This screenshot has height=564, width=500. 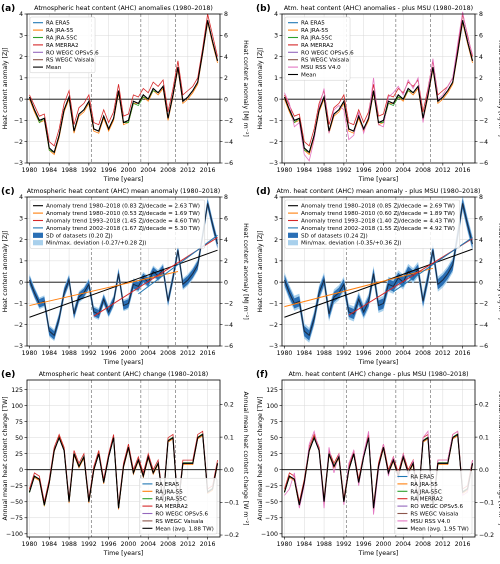 What do you see at coordinates (271, 502) in the screenshot?
I see `y-tick-label: −50` at bounding box center [271, 502].